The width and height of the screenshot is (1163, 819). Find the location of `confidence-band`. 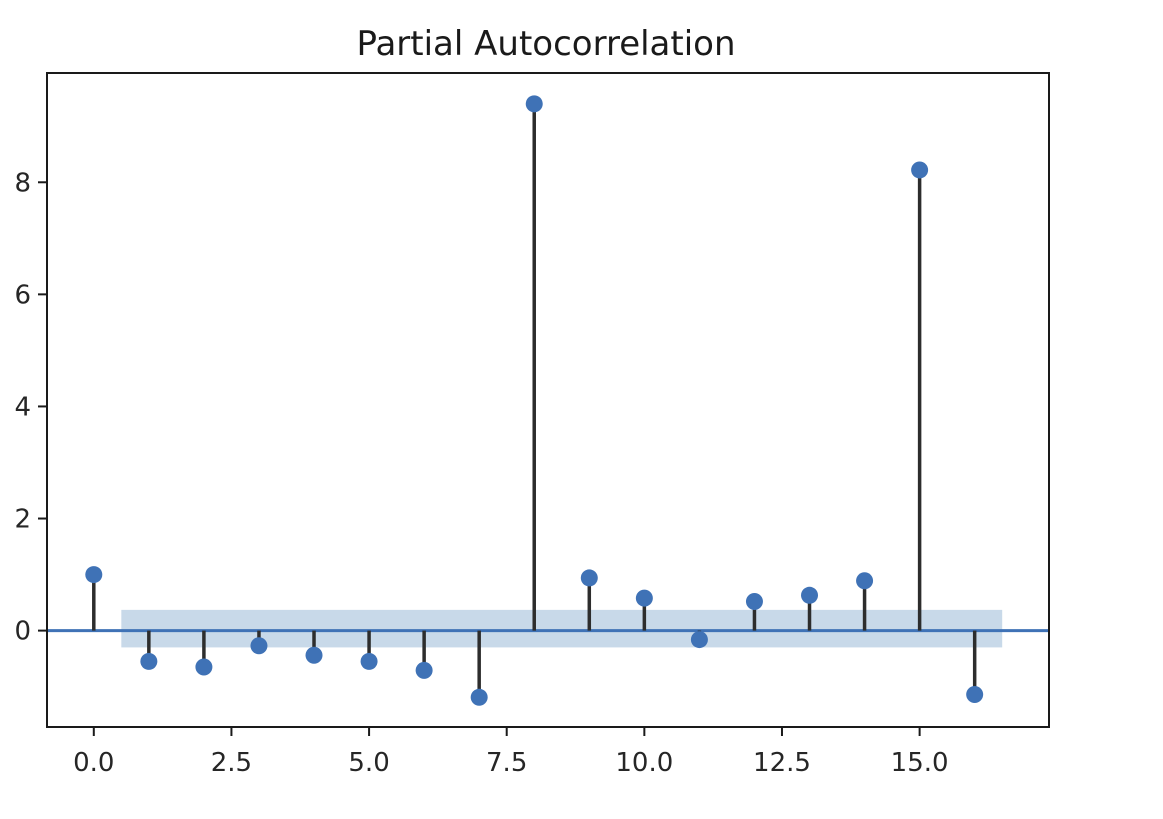

confidence-band is located at coordinates (562, 628).